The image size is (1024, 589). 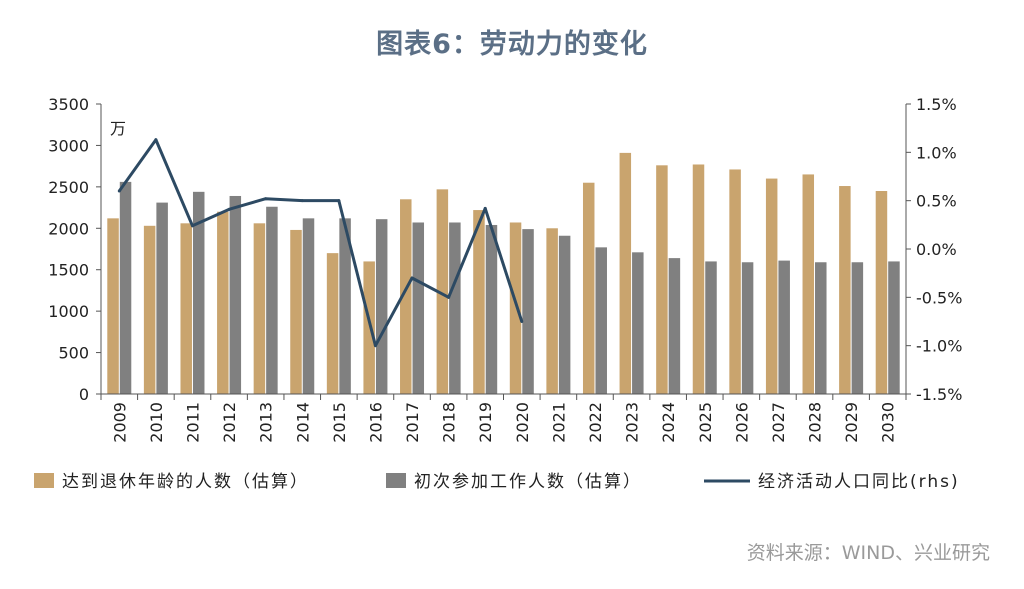 I want to click on x-tick-label-2023: 2023, so click(x=632, y=422).